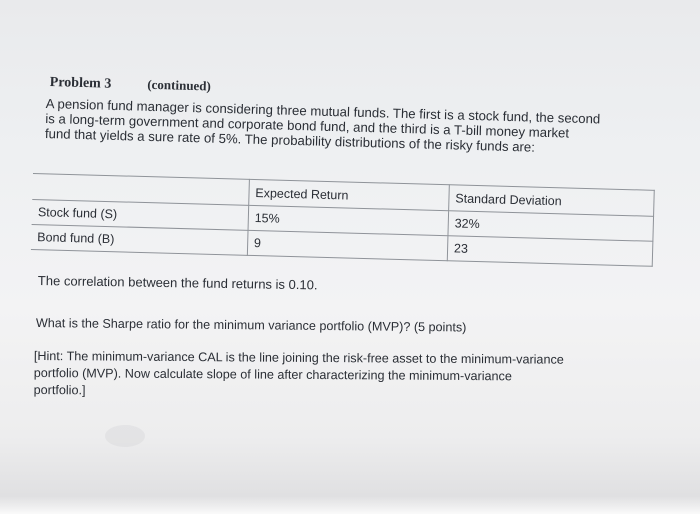 The width and height of the screenshot is (700, 514). Describe the element at coordinates (179, 85) in the screenshot. I see `problem-subtitle: (continued)` at that location.